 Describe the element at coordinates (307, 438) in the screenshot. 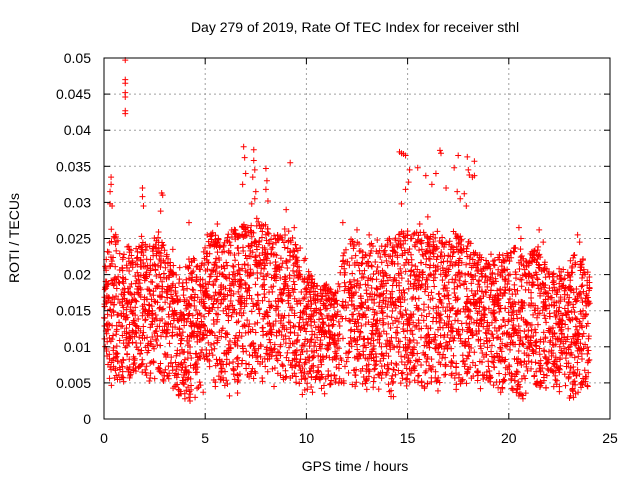

I see `x-tick-label: 10` at that location.